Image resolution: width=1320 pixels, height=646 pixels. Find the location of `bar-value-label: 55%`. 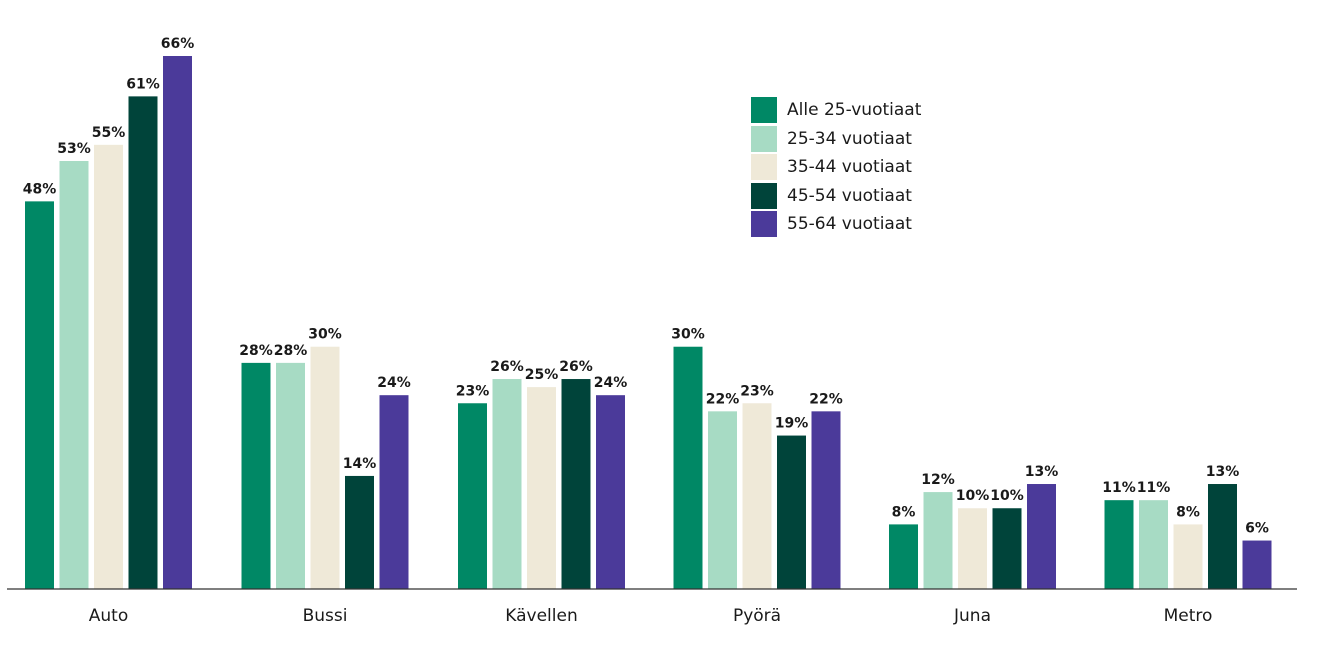

bar-value-label: 55% is located at coordinates (109, 133).